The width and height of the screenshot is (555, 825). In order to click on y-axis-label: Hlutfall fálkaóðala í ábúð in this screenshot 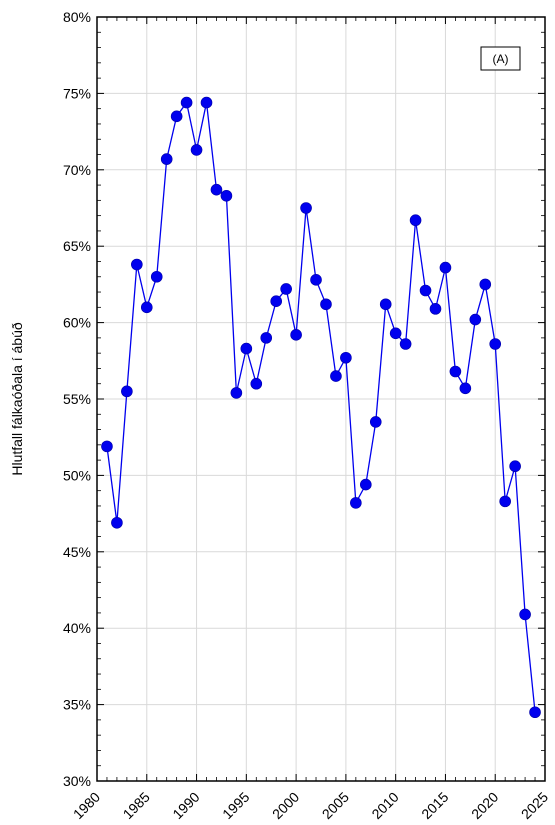, I will do `click(17, 399)`.